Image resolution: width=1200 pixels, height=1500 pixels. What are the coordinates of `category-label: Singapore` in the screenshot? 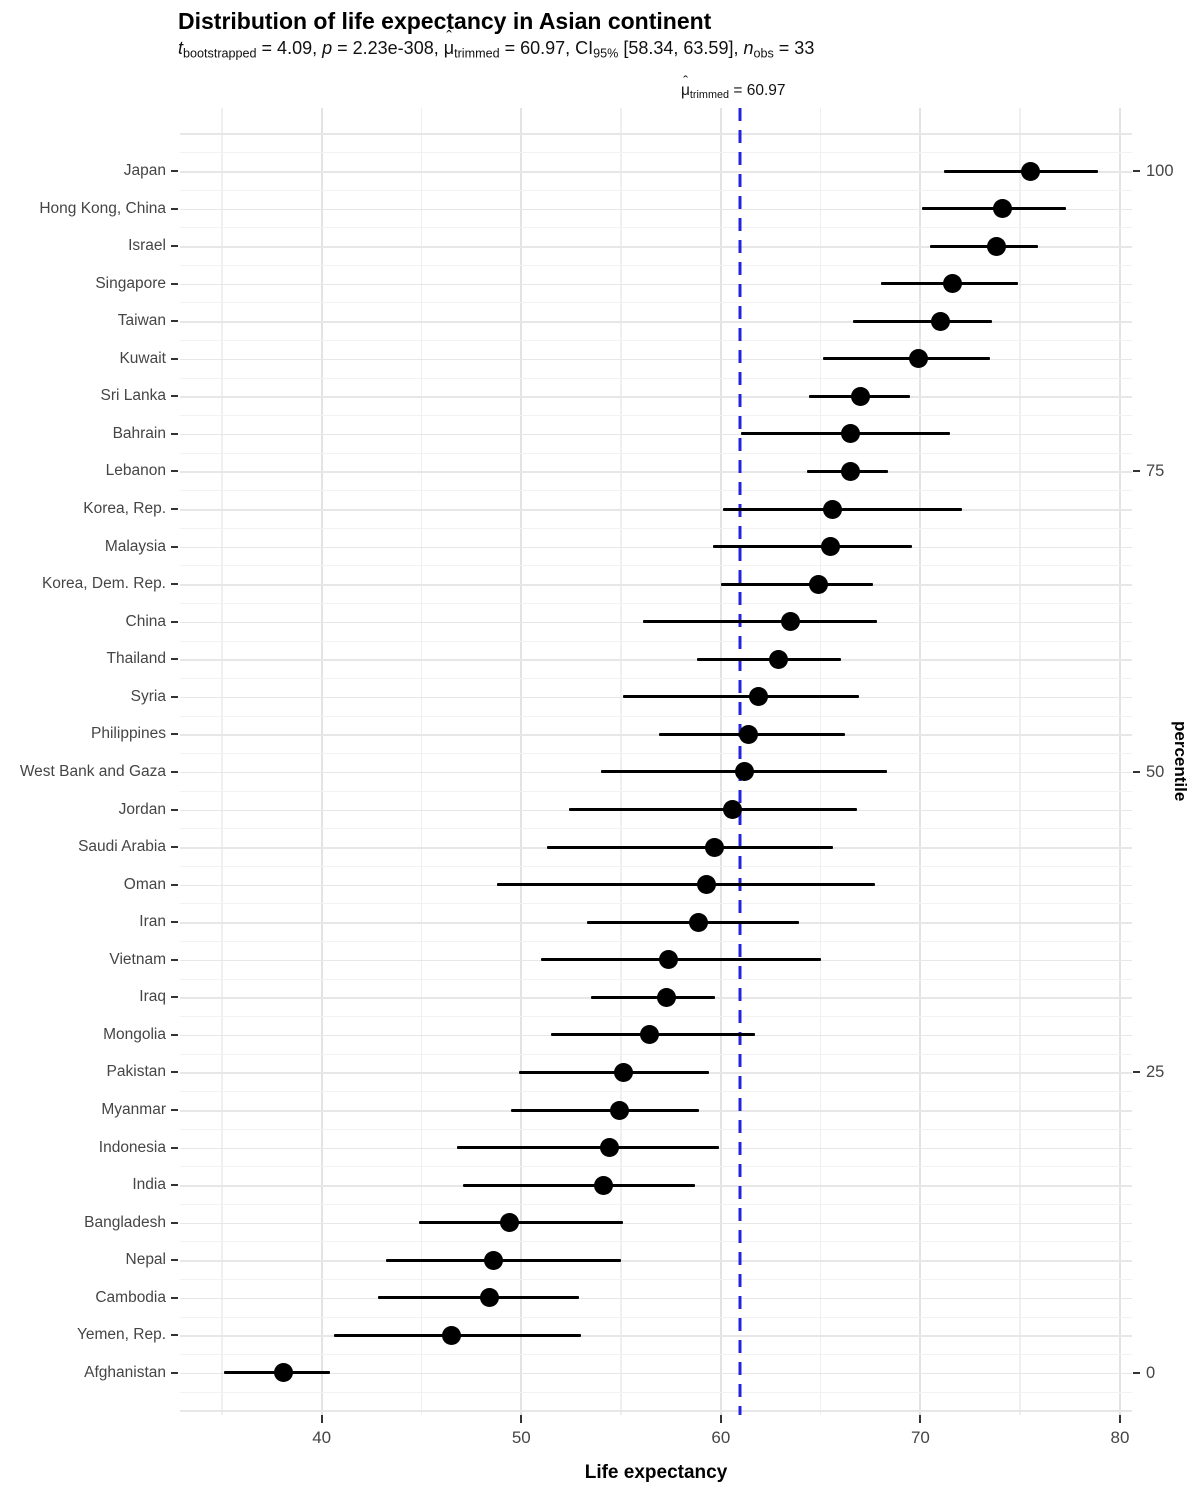 It's located at (130, 283).